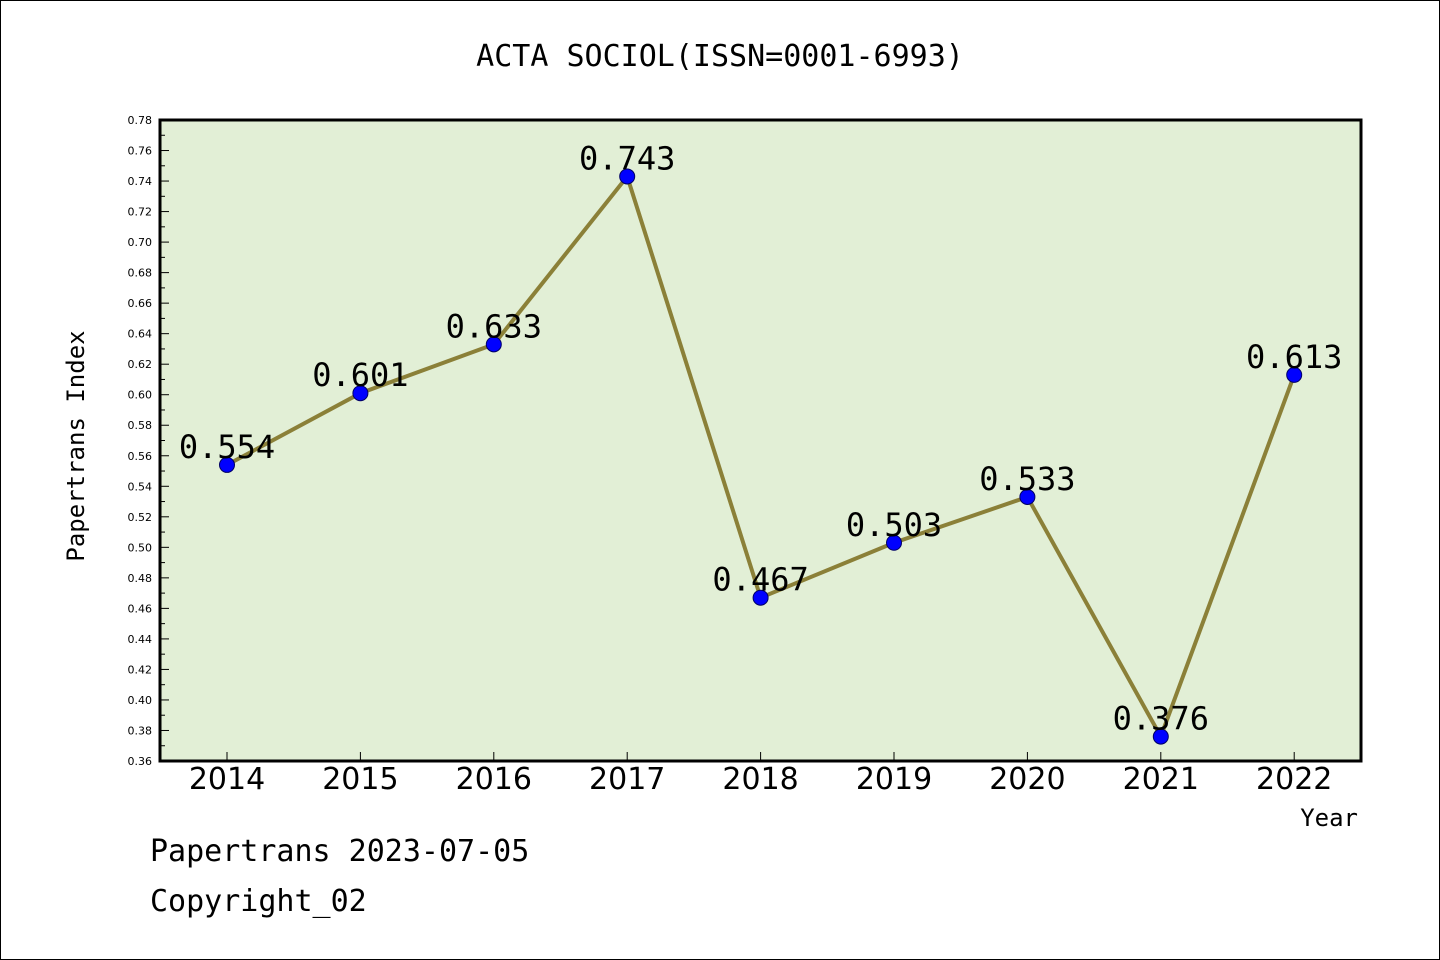 Image resolution: width=1440 pixels, height=960 pixels. I want to click on y-tick-label: 0.36, so click(140, 761).